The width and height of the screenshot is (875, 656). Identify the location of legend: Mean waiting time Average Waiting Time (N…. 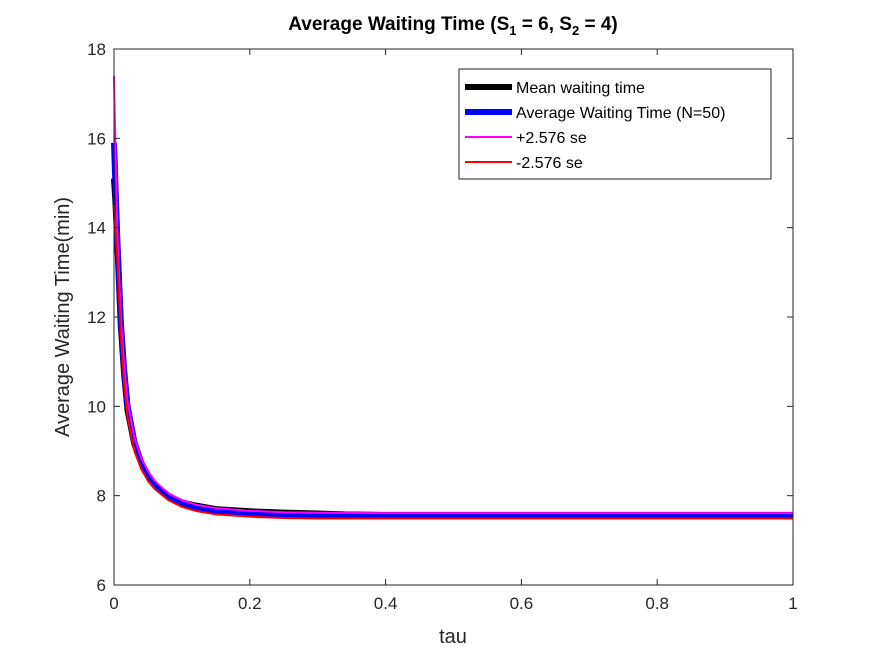
(615, 124).